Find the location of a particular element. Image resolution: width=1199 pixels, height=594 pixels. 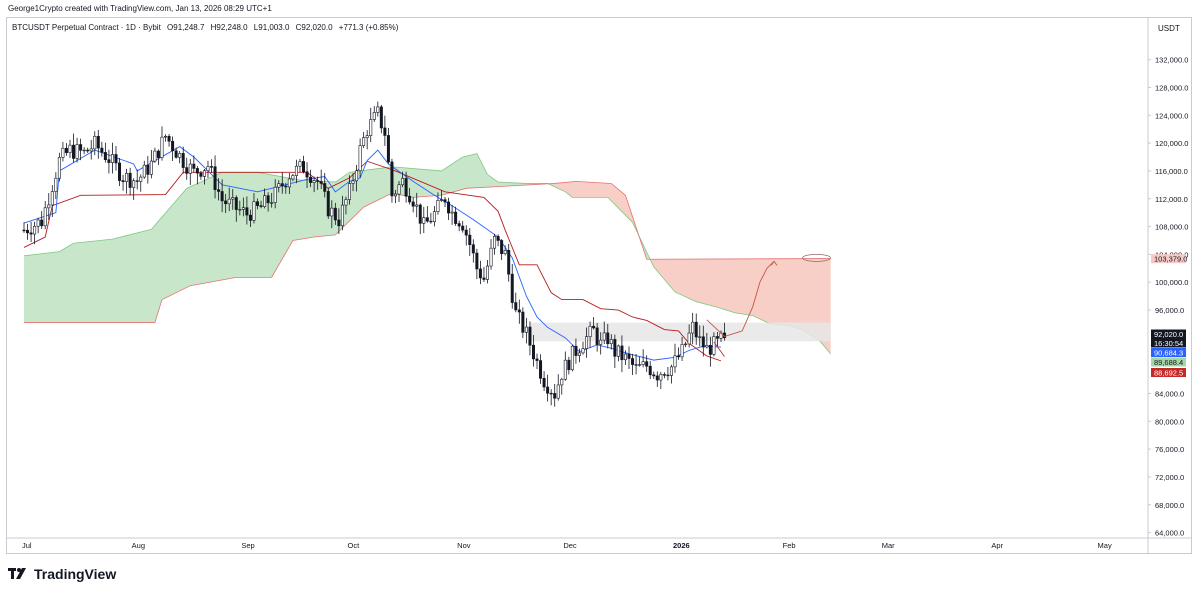

x-tick-label: Mar is located at coordinates (888, 545).